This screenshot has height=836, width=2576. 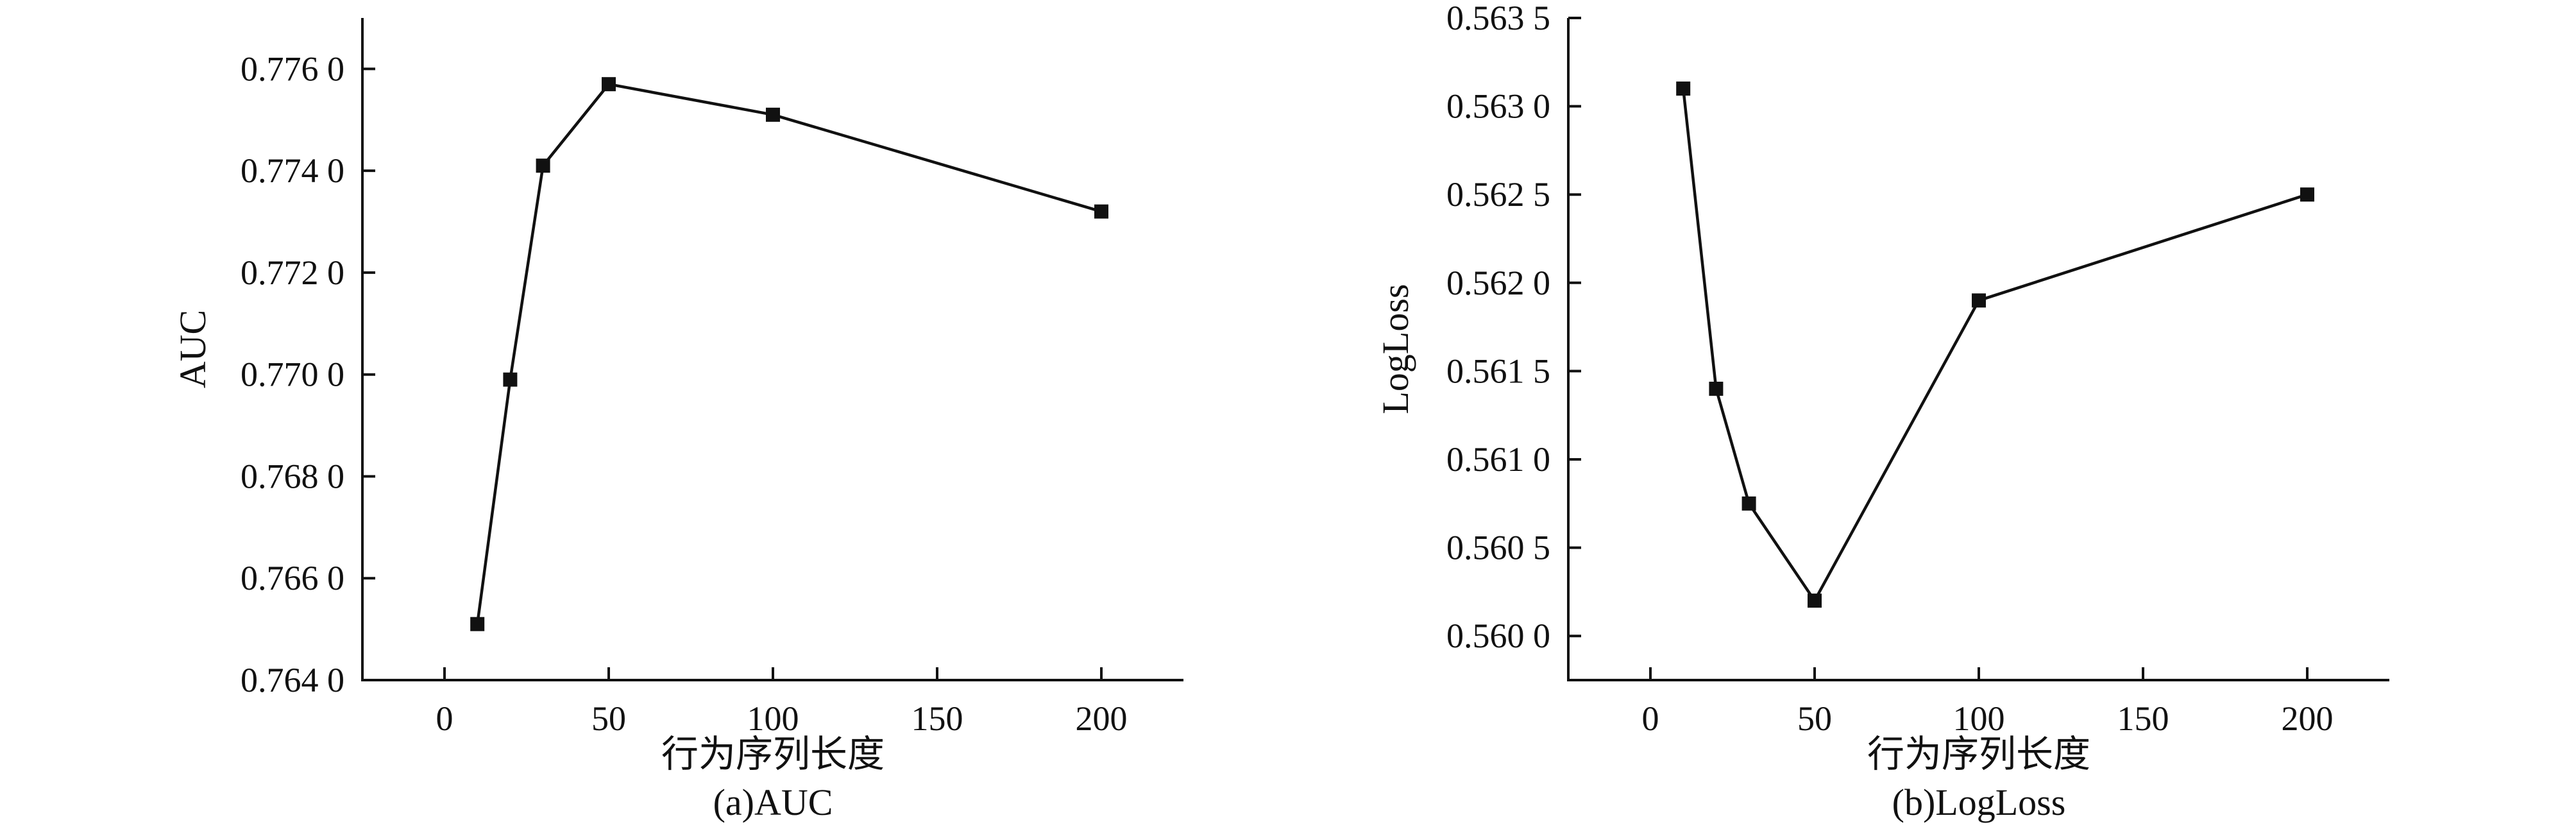 I want to click on y-tick-label: 0.561 5, so click(x=1498, y=371).